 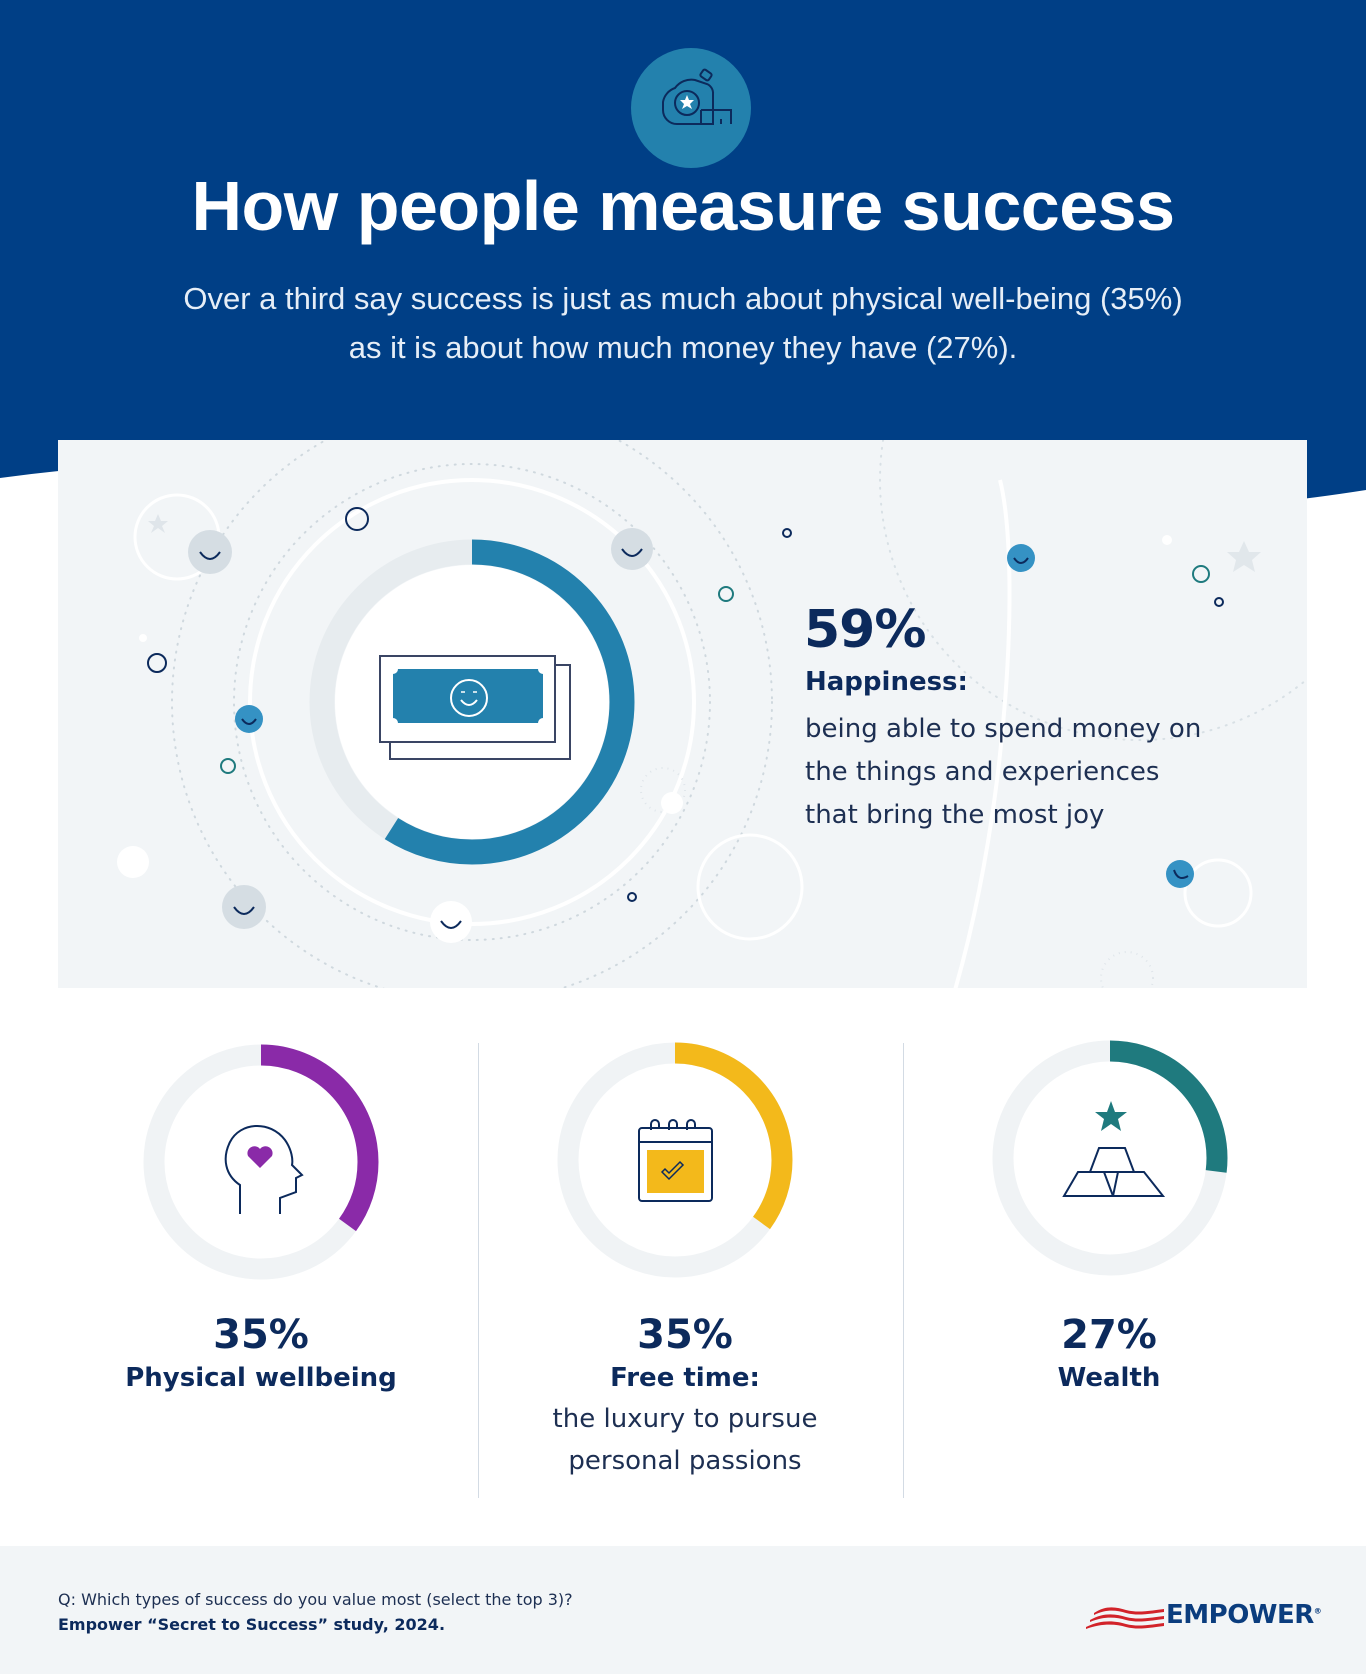 I want to click on logo-wordmark: EMPOWER, so click(x=1240, y=1615).